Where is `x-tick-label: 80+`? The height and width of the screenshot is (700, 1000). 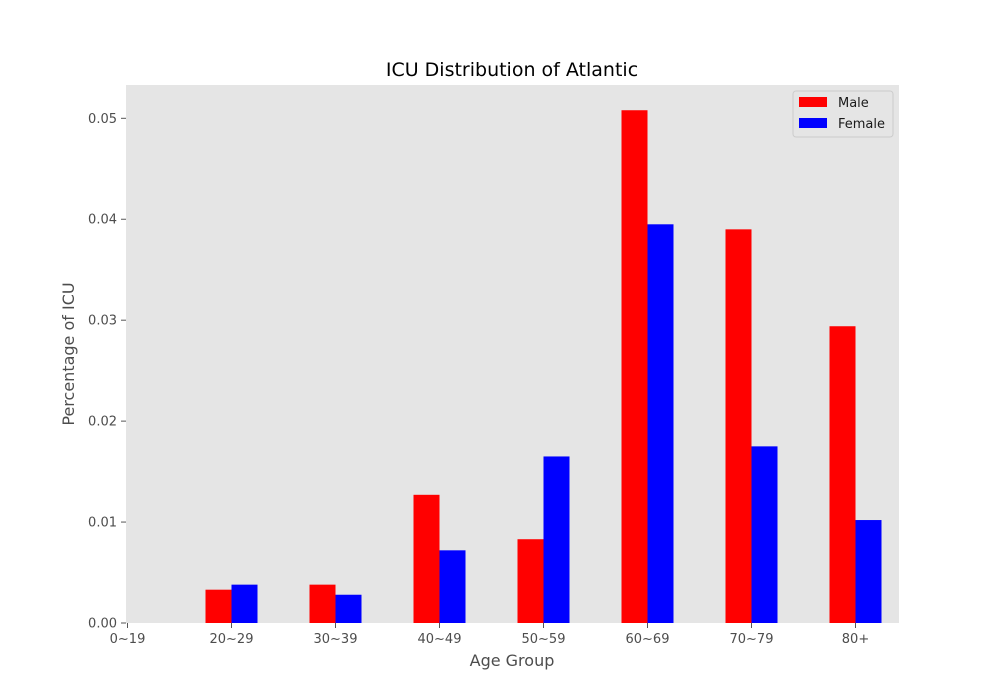 x-tick-label: 80+ is located at coordinates (855, 639).